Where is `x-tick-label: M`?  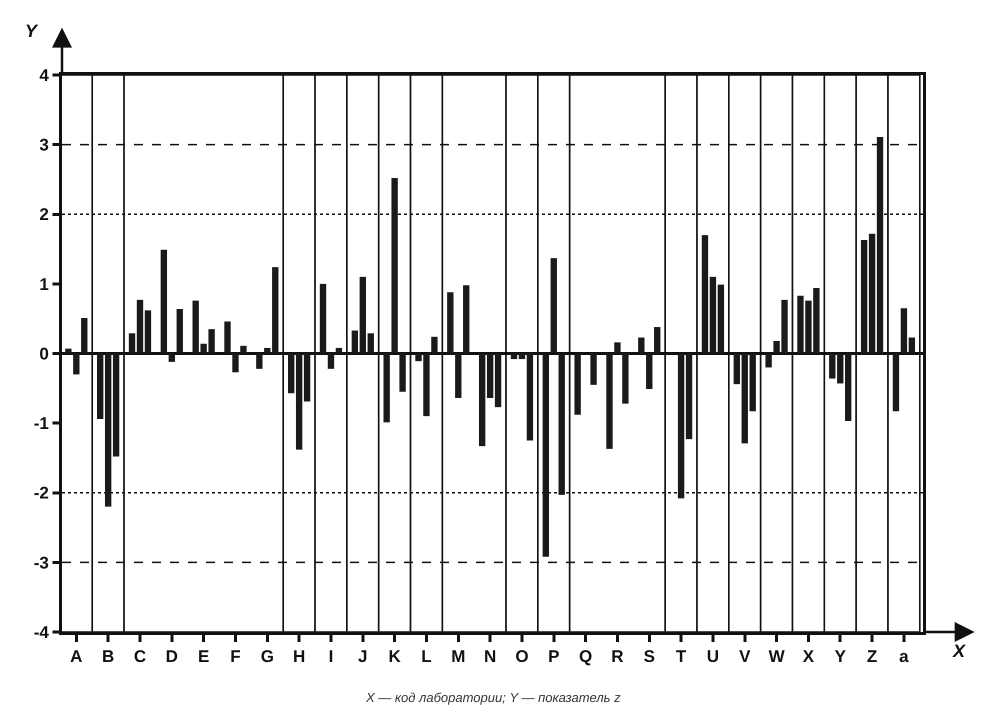 x-tick-label: M is located at coordinates (458, 656).